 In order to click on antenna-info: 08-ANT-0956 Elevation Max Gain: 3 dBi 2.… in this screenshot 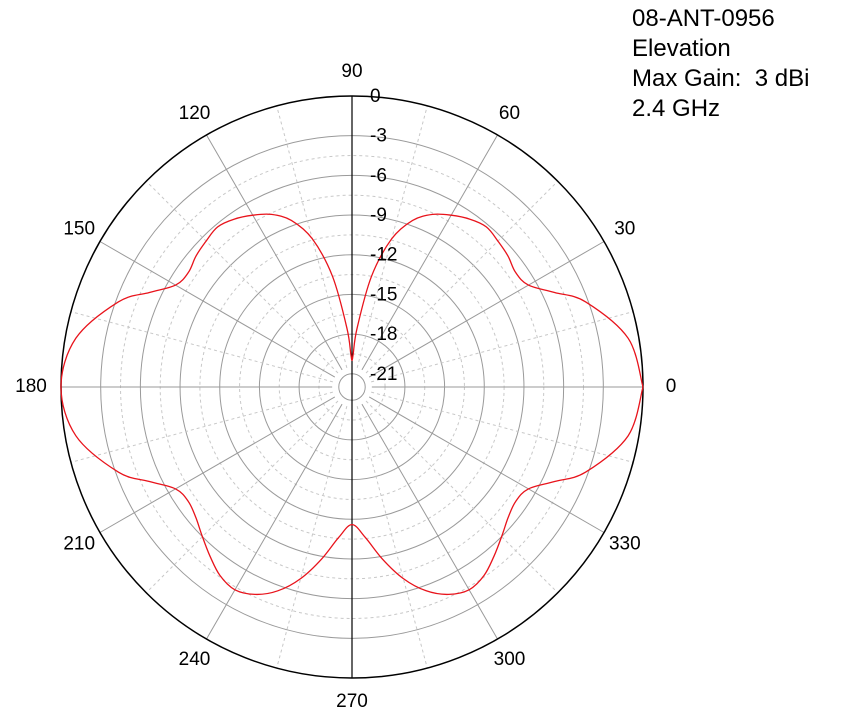, I will do `click(720, 64)`.